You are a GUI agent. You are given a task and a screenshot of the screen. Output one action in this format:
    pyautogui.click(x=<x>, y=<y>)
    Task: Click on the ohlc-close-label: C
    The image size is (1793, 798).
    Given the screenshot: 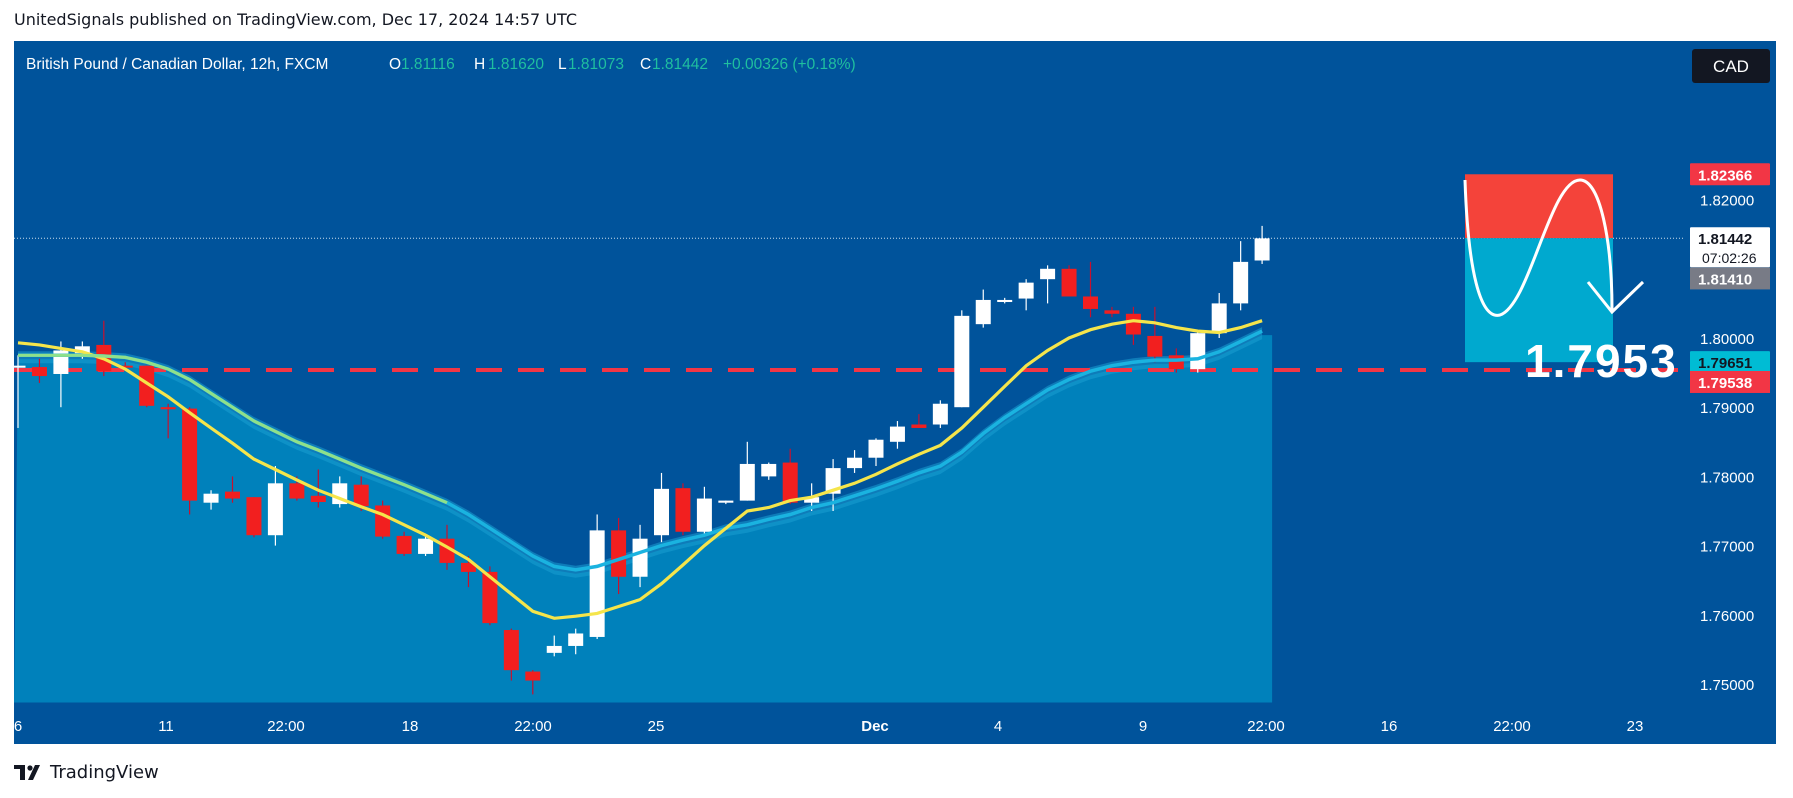 What is the action you would take?
    pyautogui.click(x=645, y=64)
    